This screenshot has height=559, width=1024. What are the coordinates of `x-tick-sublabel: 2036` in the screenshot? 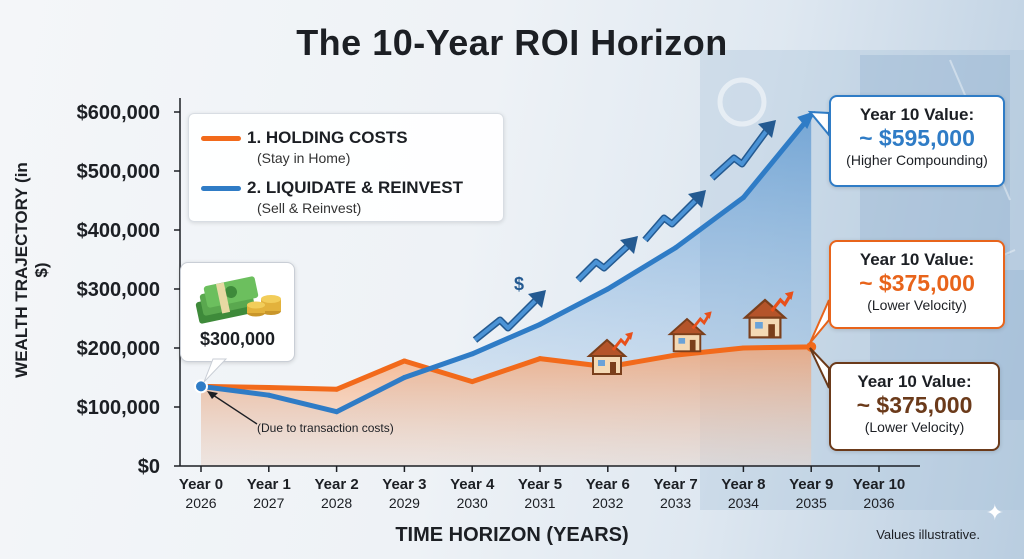 It's located at (878, 503).